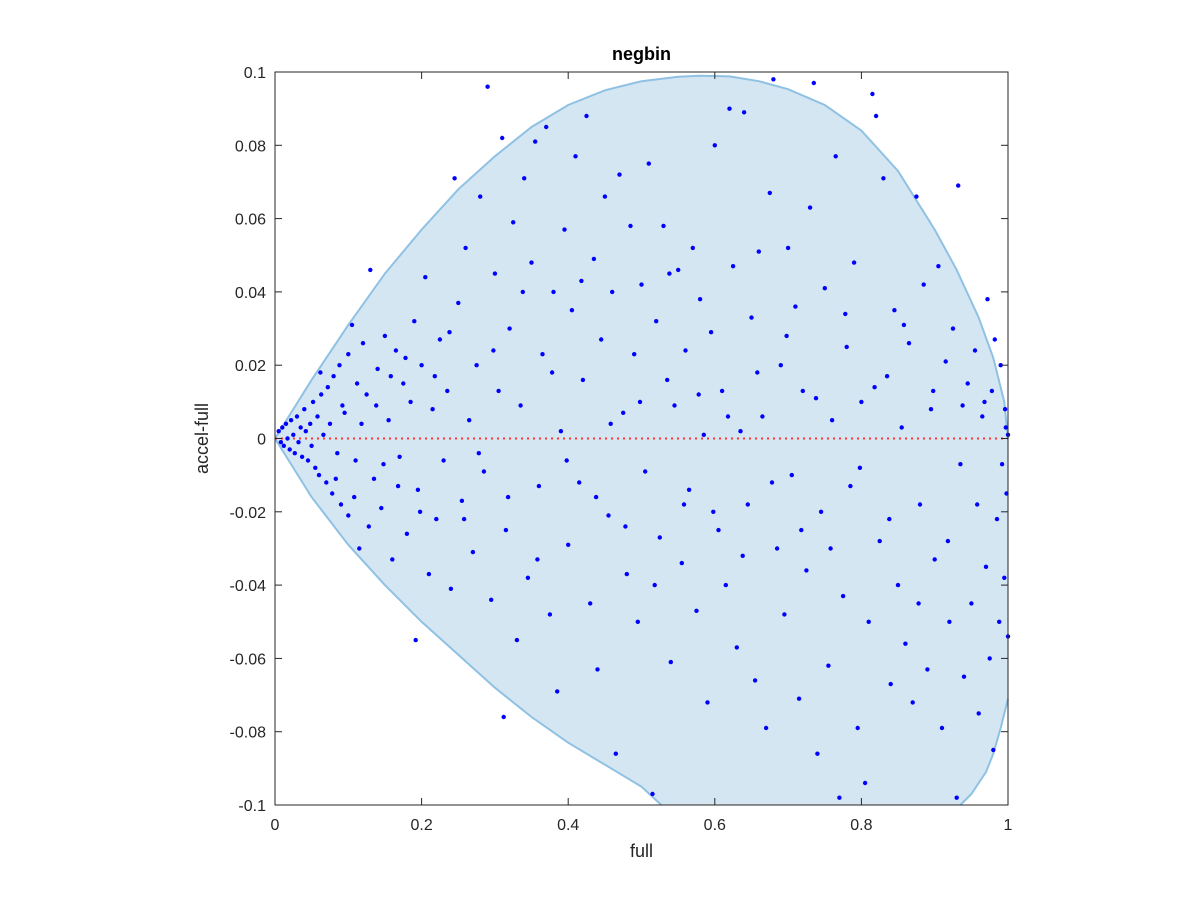  I want to click on x-tick-label: 0.2, so click(421, 825).